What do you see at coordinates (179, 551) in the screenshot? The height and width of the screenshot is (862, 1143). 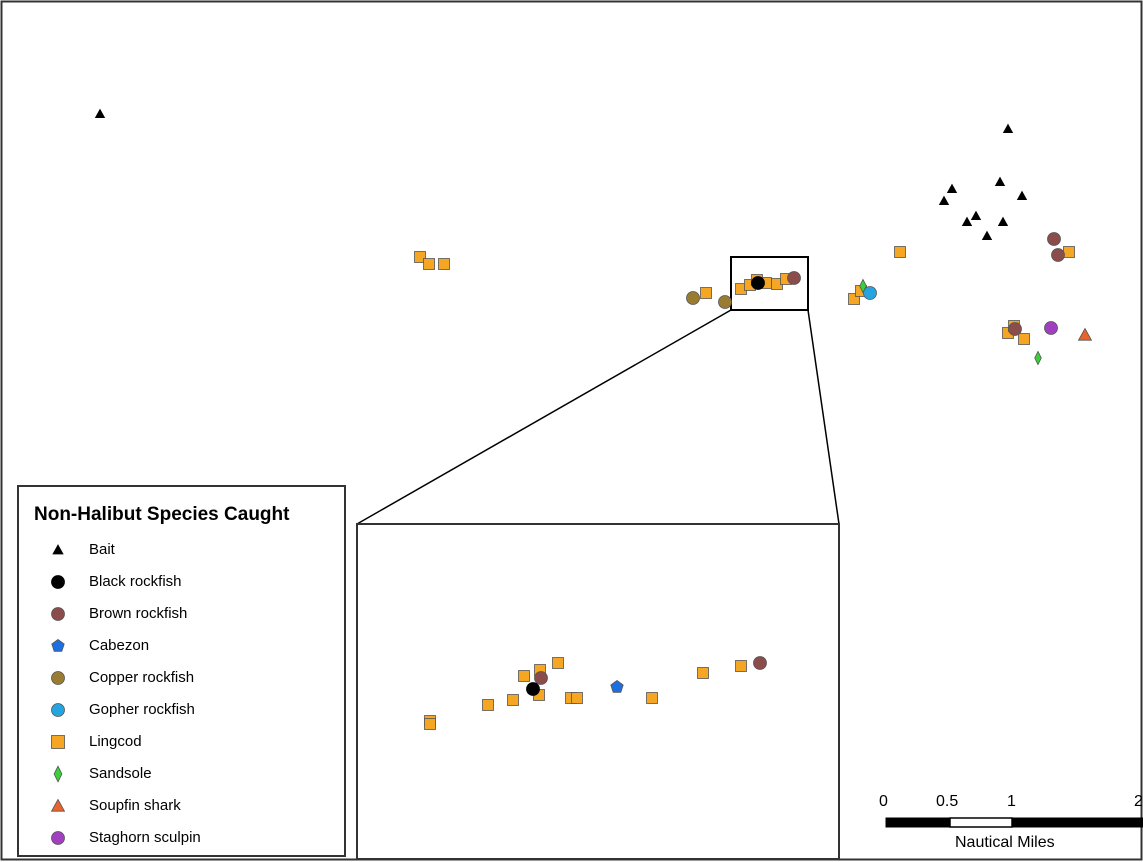 I see `legend-item: Bait` at bounding box center [179, 551].